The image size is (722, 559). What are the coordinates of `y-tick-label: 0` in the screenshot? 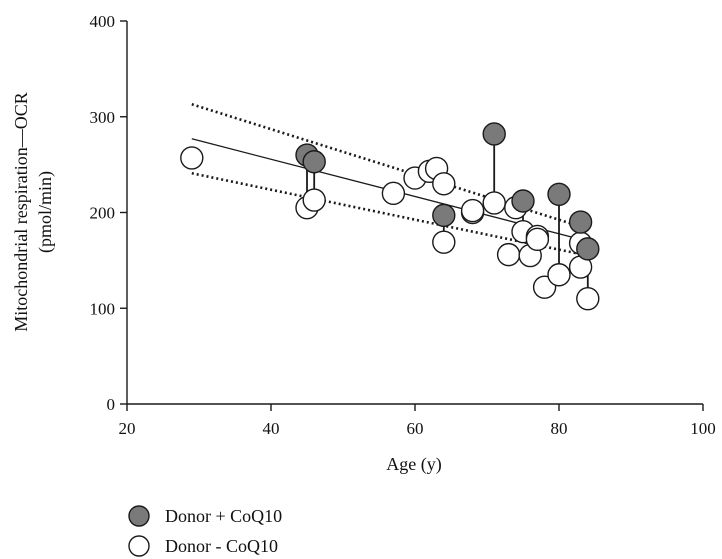 It's located at (111, 404).